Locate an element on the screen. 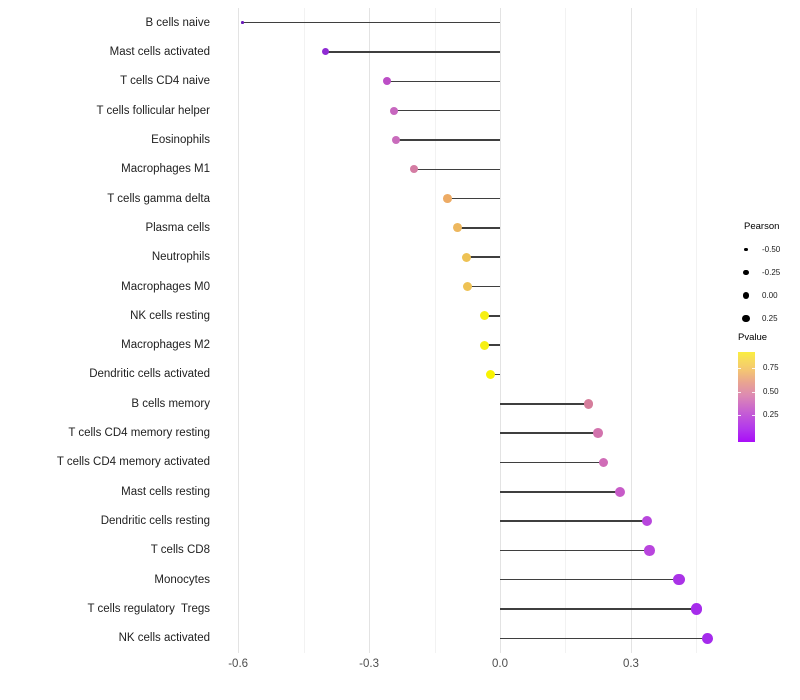 The height and width of the screenshot is (700, 800). y-axis-label: T cells CD4 memory resting is located at coordinates (139, 433).